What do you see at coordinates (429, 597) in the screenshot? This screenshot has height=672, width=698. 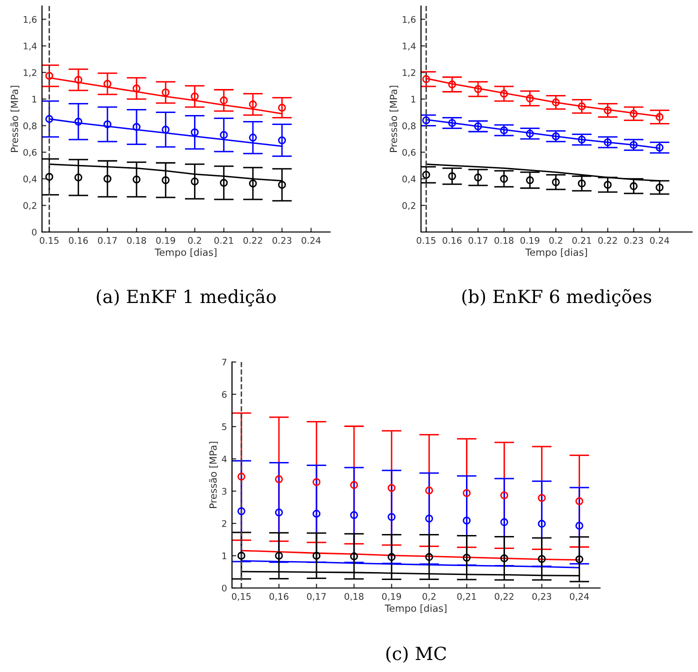 I see `x-tick-label: 0,2` at bounding box center [429, 597].